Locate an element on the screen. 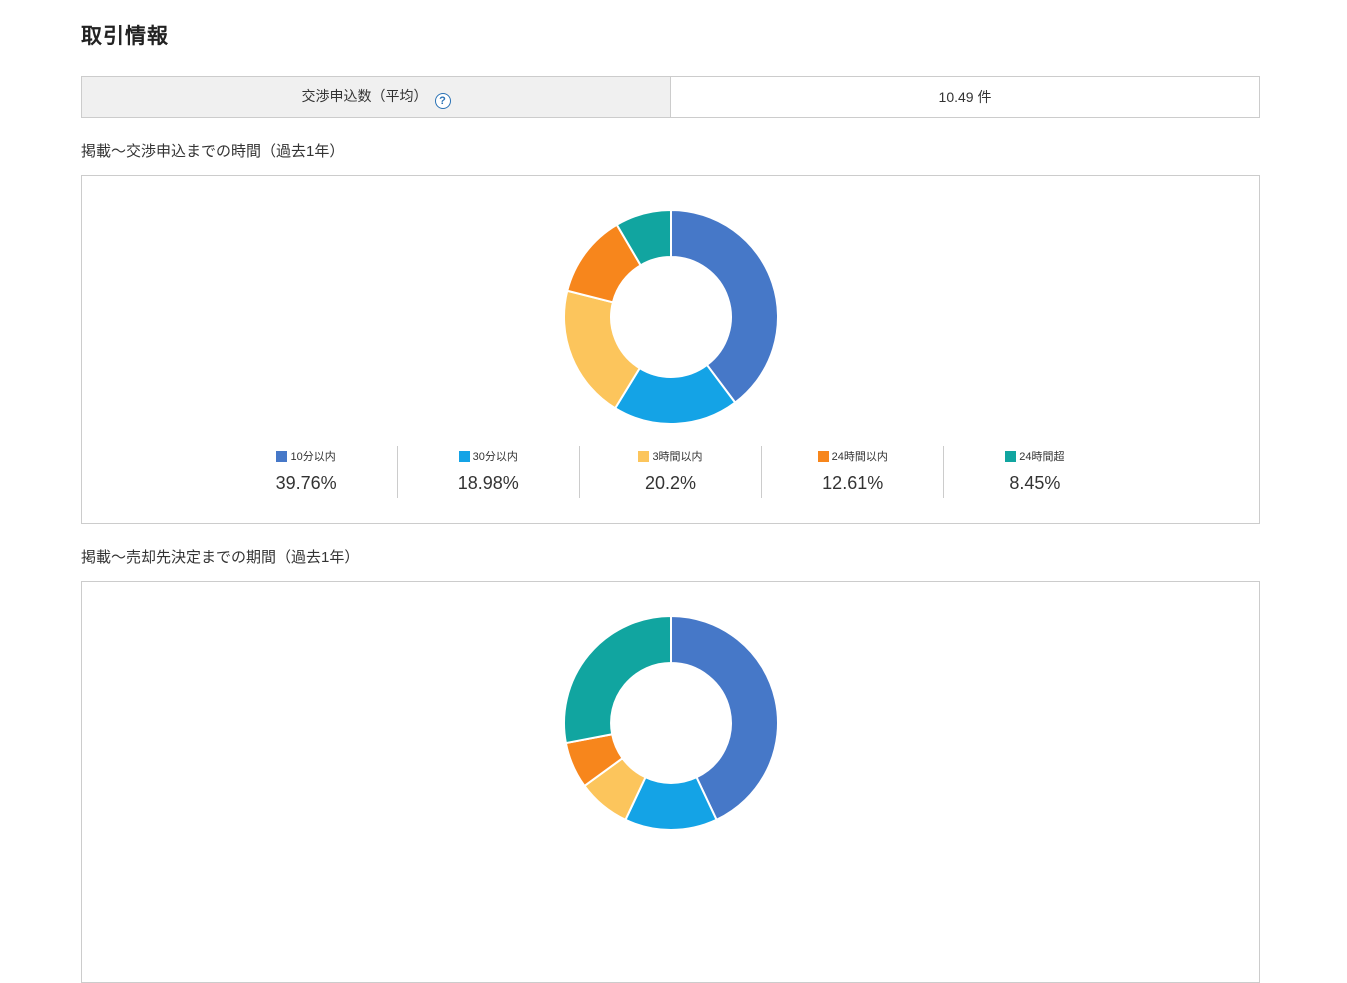 Image resolution: width=1347 pixels, height=983 pixels. page-title: 取引情報 is located at coordinates (125, 36).